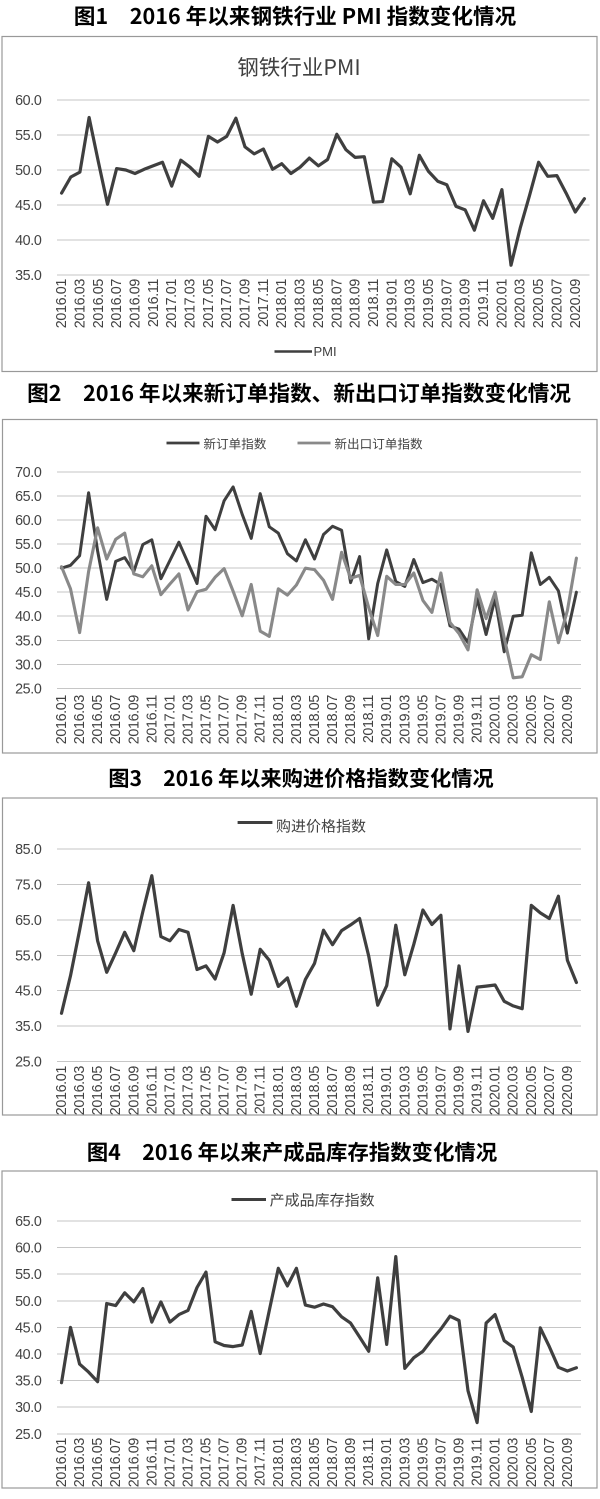 This screenshot has width=600, height=1499. What do you see at coordinates (134, 720) in the screenshot?
I see `svg-text: 2016.09` at bounding box center [134, 720].